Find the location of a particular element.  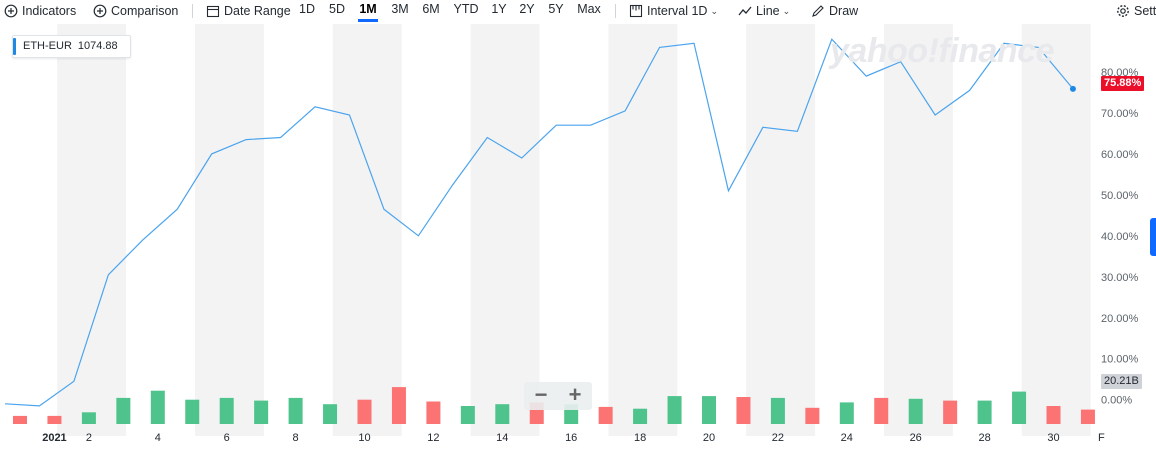

x-tick-label: 12 is located at coordinates (433, 438).